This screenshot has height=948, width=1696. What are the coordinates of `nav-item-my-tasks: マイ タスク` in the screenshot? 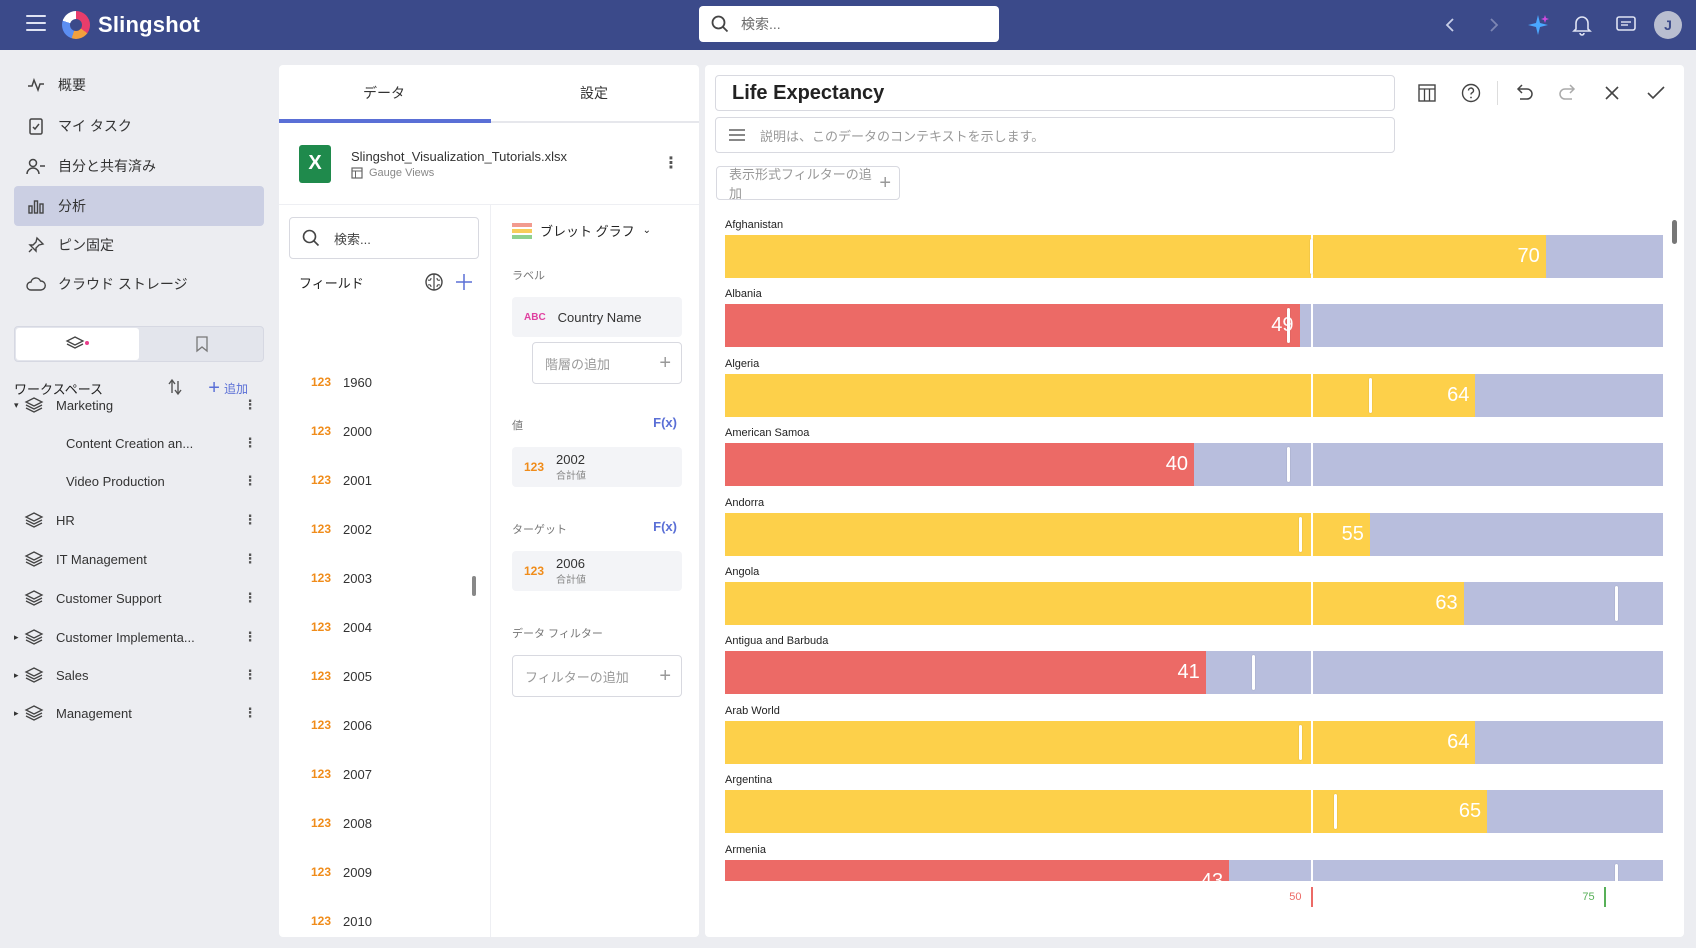 It's located at (139, 126).